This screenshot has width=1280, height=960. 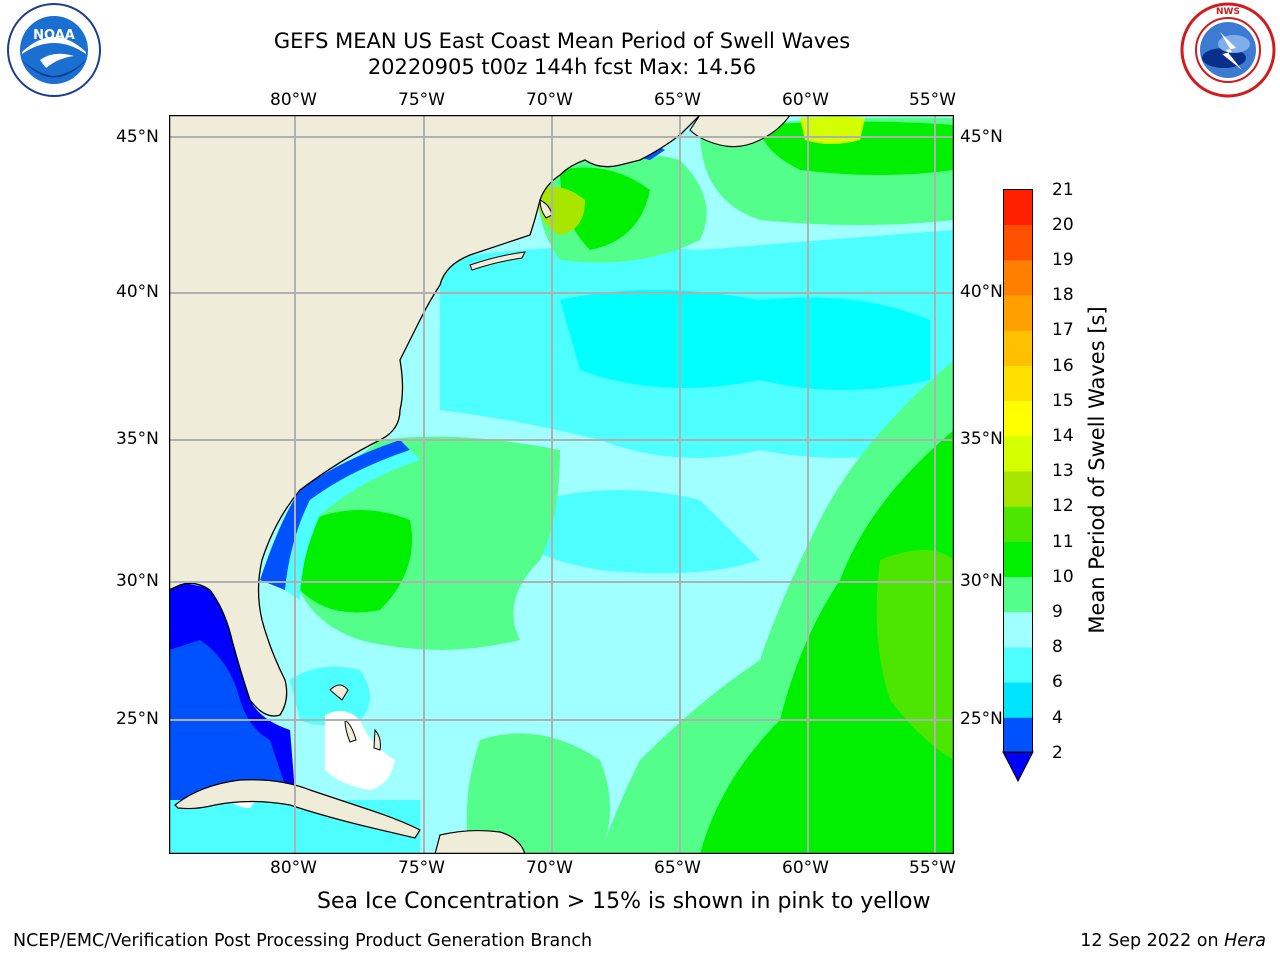 What do you see at coordinates (981, 137) in the screenshot?
I see `lat-label-right-45n: 45°N` at bounding box center [981, 137].